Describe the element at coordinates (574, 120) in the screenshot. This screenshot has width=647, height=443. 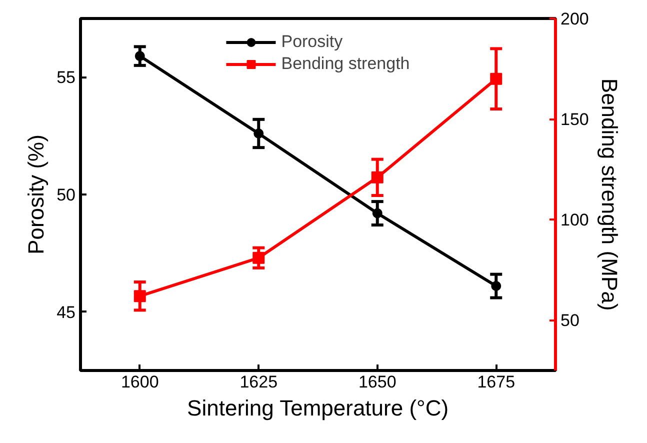
I see `y2-tick-label: 150` at that location.